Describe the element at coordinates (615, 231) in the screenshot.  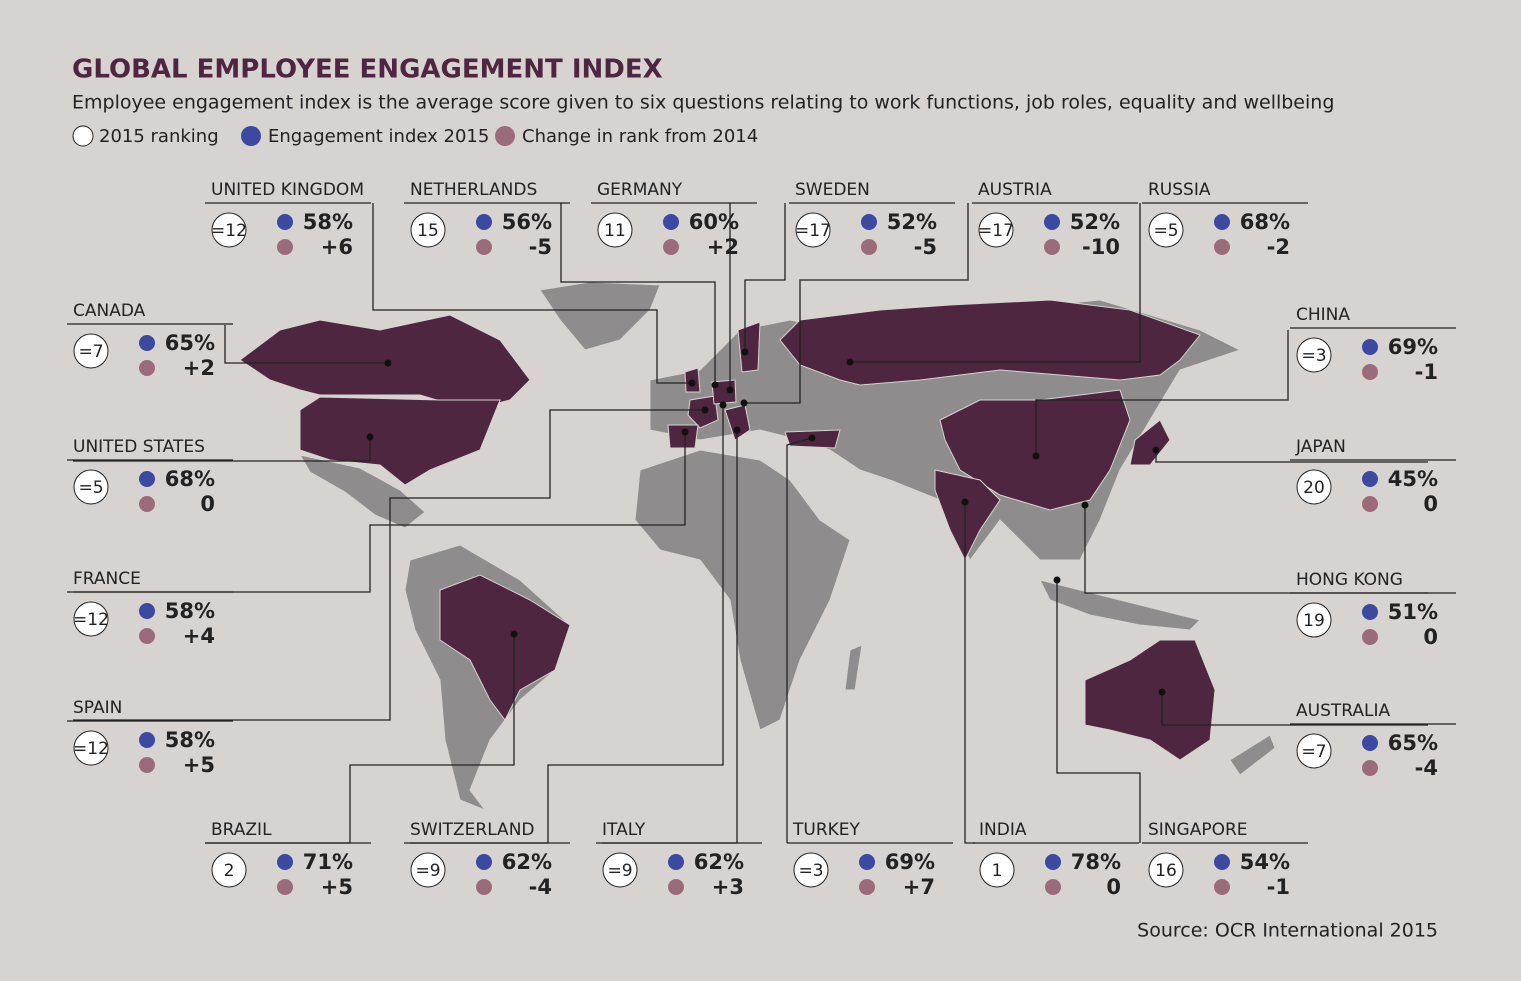
I see `rank: 11` at that location.